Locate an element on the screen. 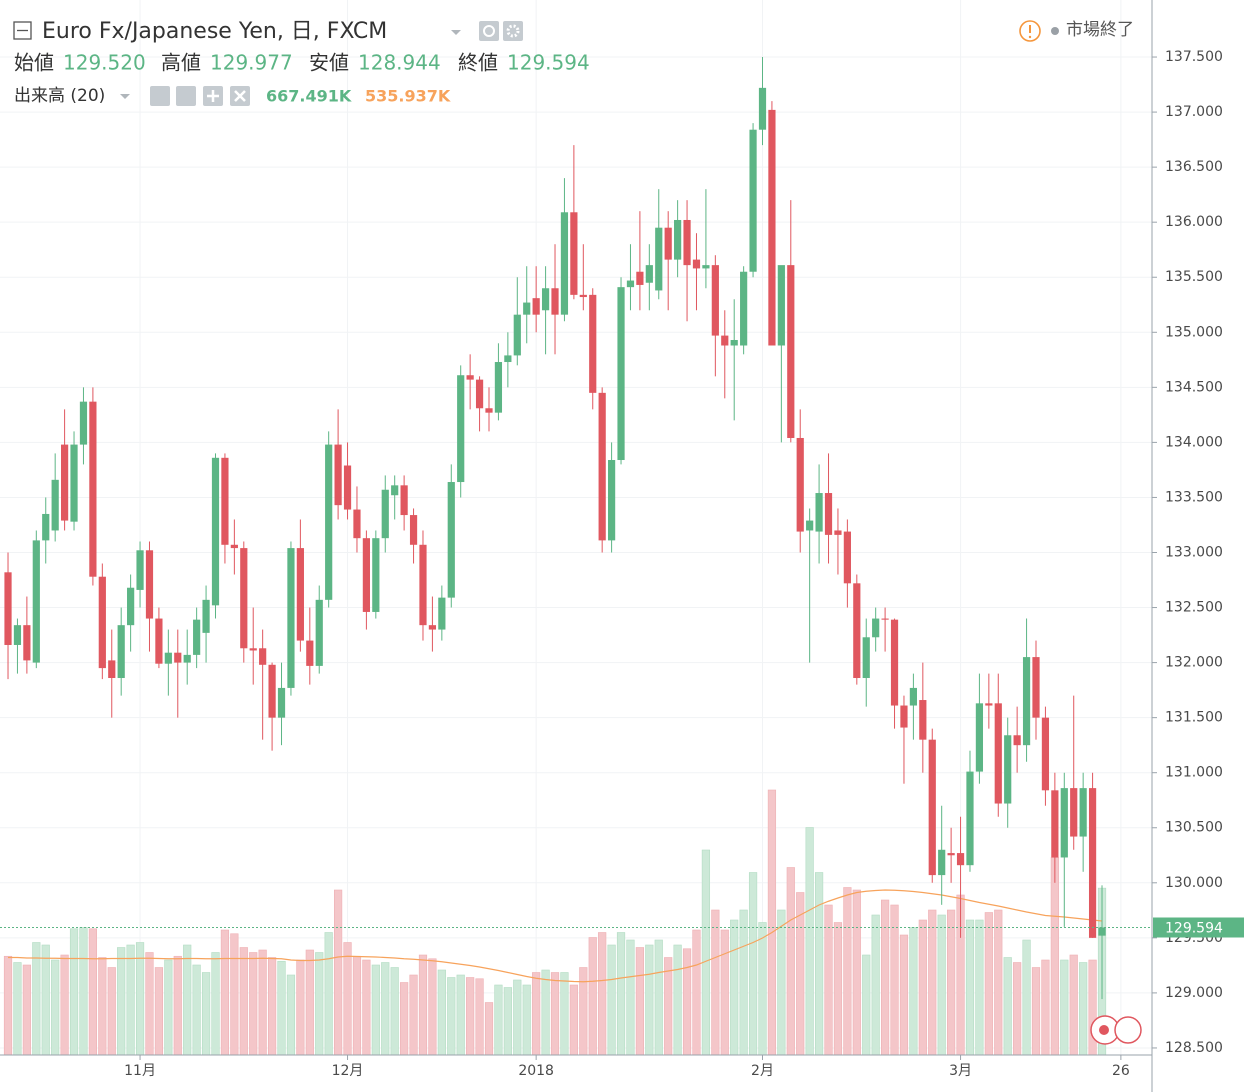  warning-icon is located at coordinates (1030, 31).